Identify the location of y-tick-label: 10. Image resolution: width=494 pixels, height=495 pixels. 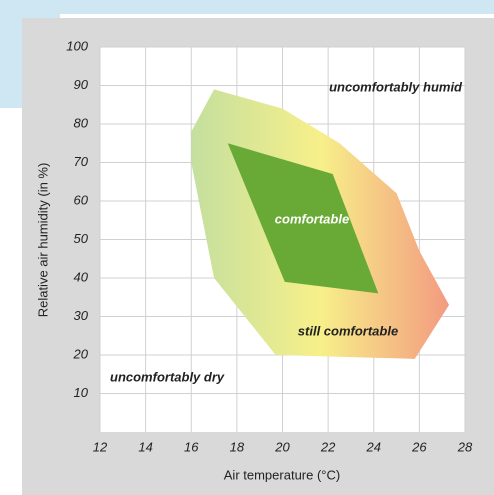
(81, 392).